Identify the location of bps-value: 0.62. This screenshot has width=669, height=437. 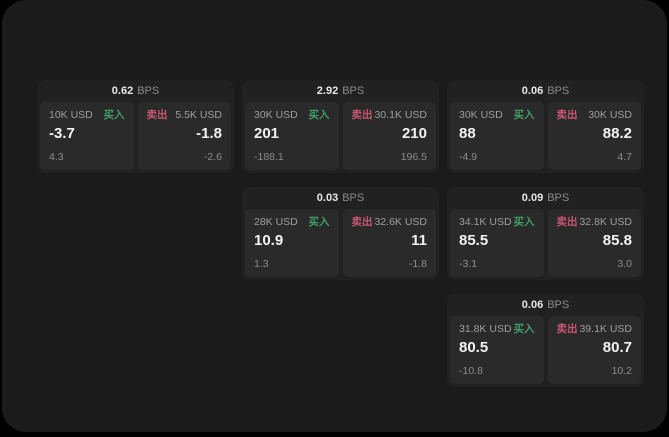
(122, 91).